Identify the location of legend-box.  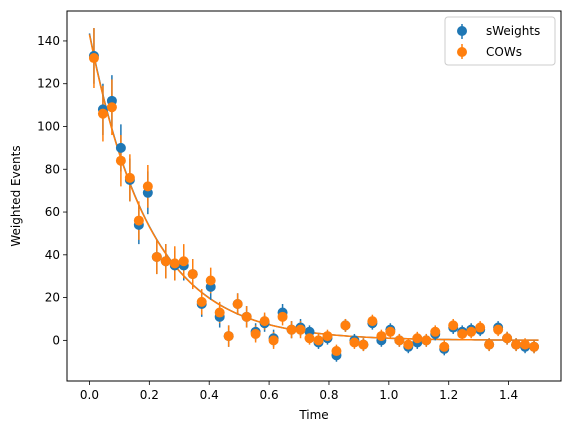
(500, 41).